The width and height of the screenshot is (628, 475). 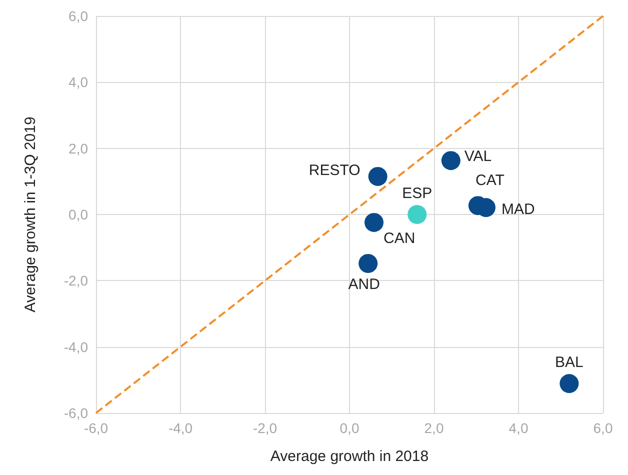 What do you see at coordinates (478, 157) in the screenshot?
I see `series-label: VAL` at bounding box center [478, 157].